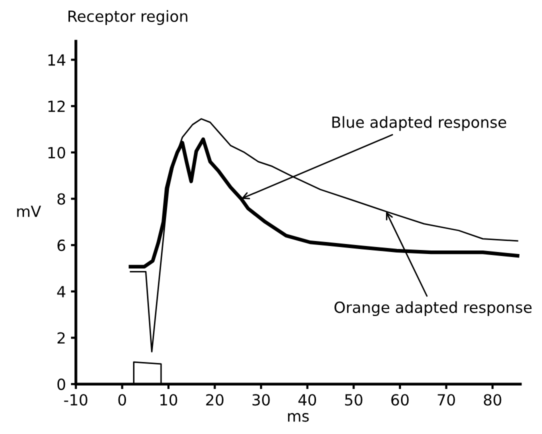 The image size is (542, 434). Describe the element at coordinates (76, 400) in the screenshot. I see `x-tick-label: -10` at that location.